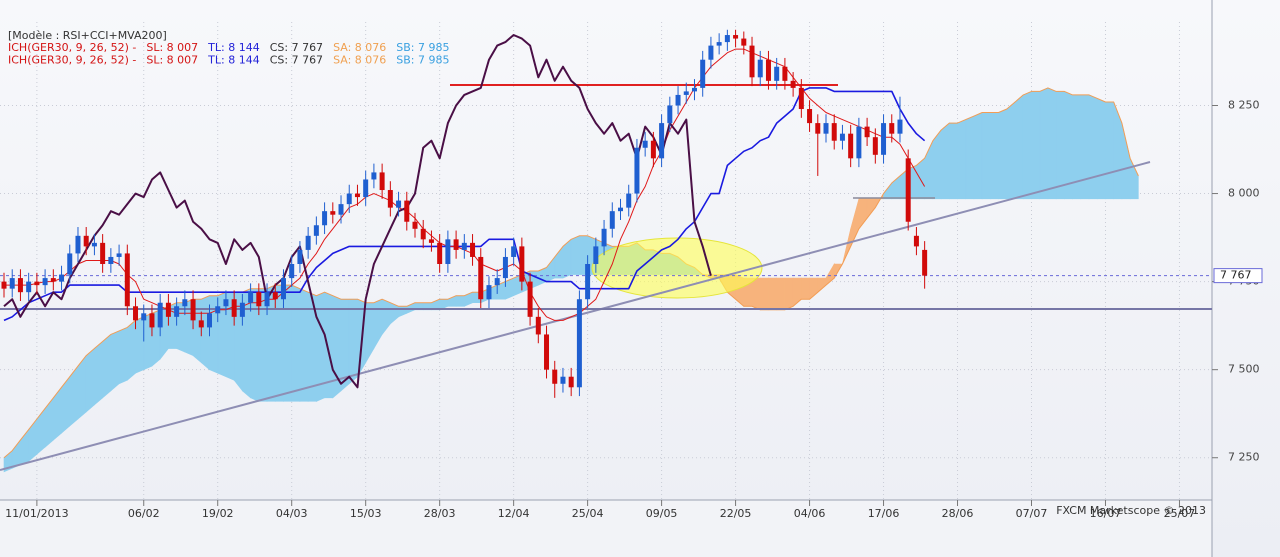  I want to click on legend-item: ICH(GER30, 9, 26, 52) -, so click(72, 60).